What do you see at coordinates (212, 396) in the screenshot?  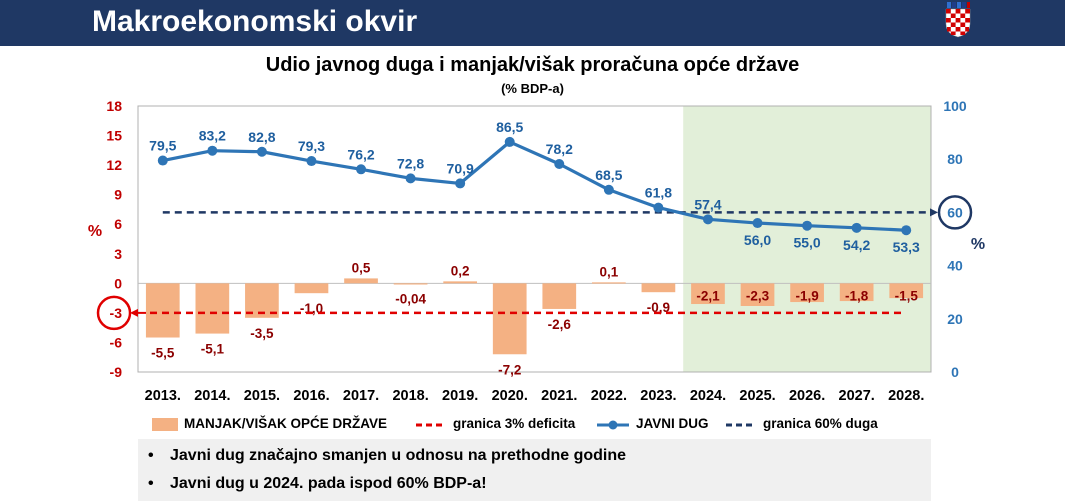 I see `x-axis-tick-label: 2014.` at bounding box center [212, 396].